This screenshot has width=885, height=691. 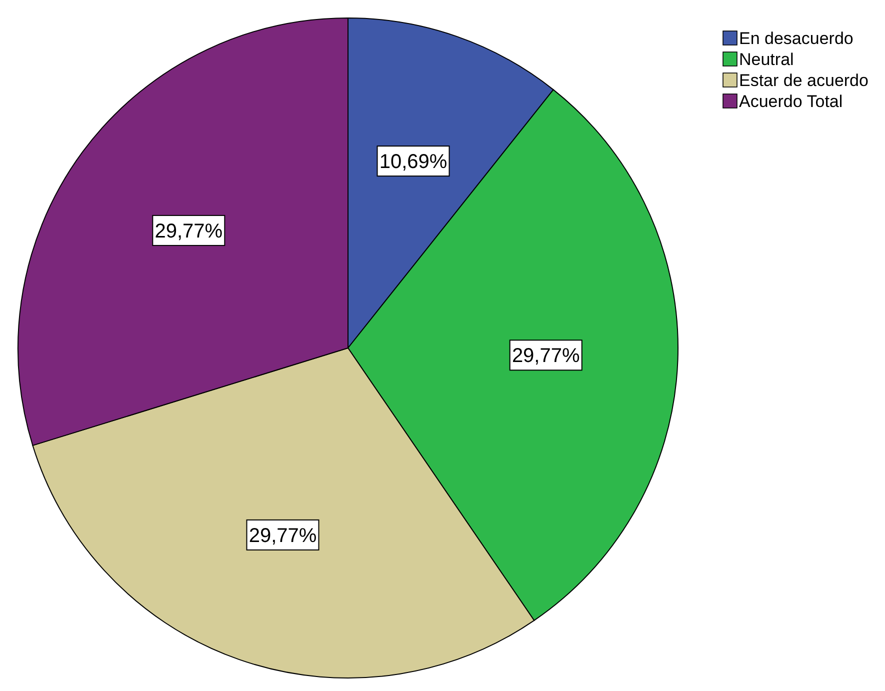 What do you see at coordinates (803, 80) in the screenshot?
I see `legend-label: Estar de acuerdo` at bounding box center [803, 80].